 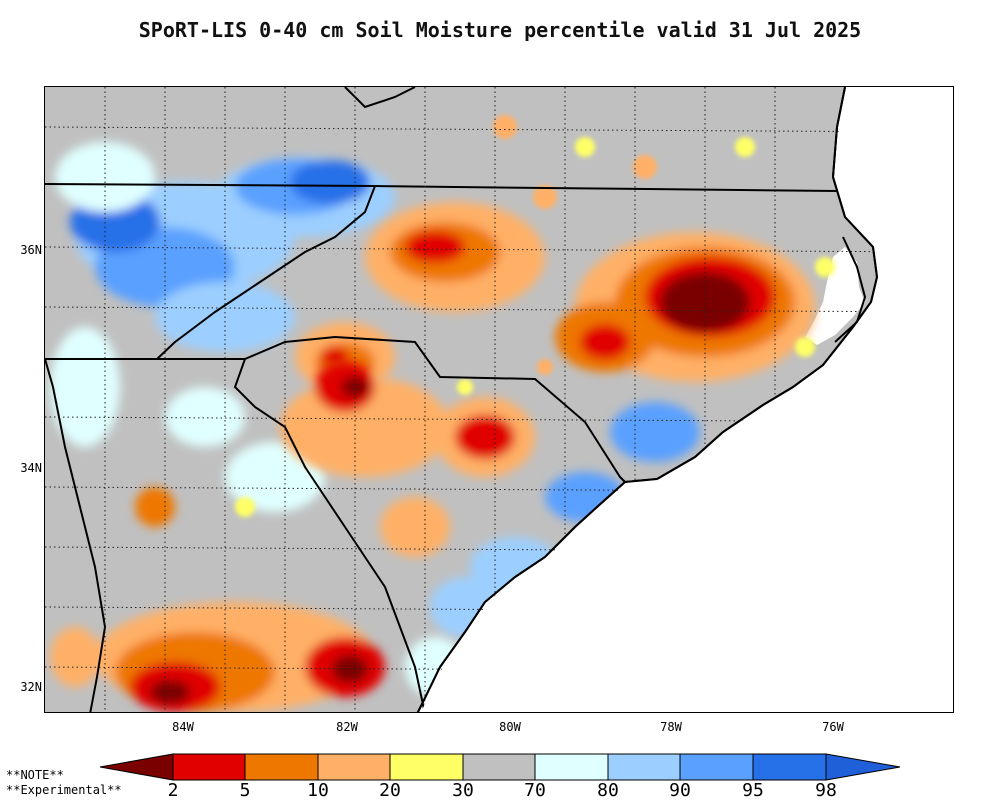 I want to click on pamlico-sound, so click(x=835, y=296).